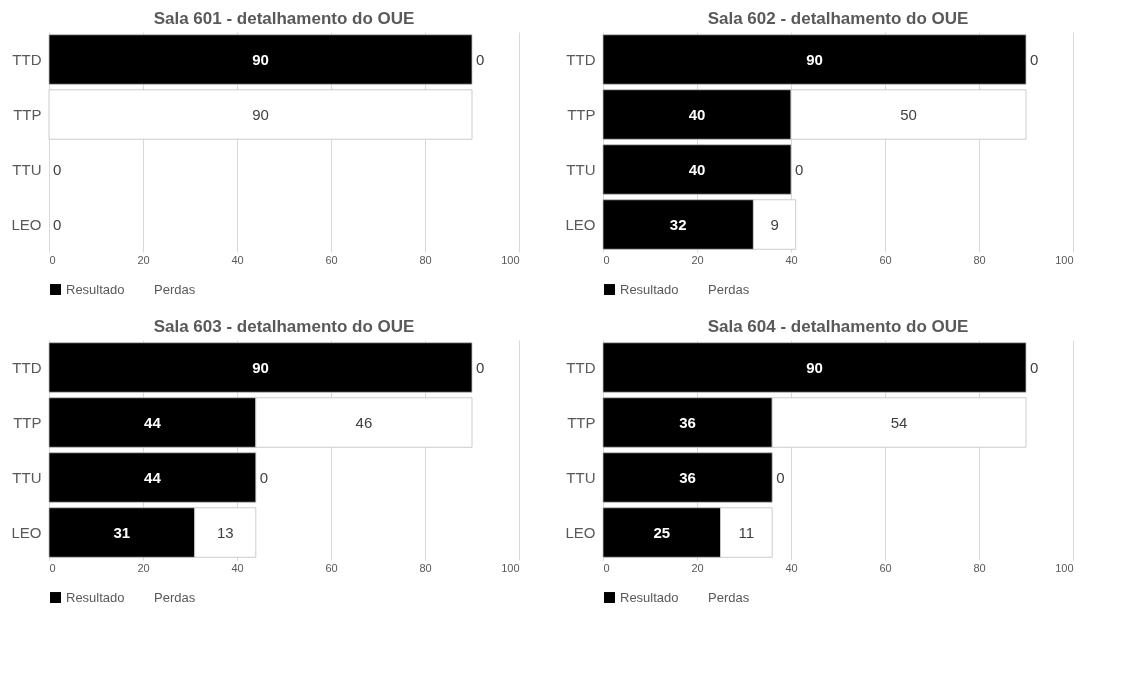 Image resolution: width=1124 pixels, height=677 pixels. Describe the element at coordinates (364, 422) in the screenshot. I see `data-label: 46` at that location.